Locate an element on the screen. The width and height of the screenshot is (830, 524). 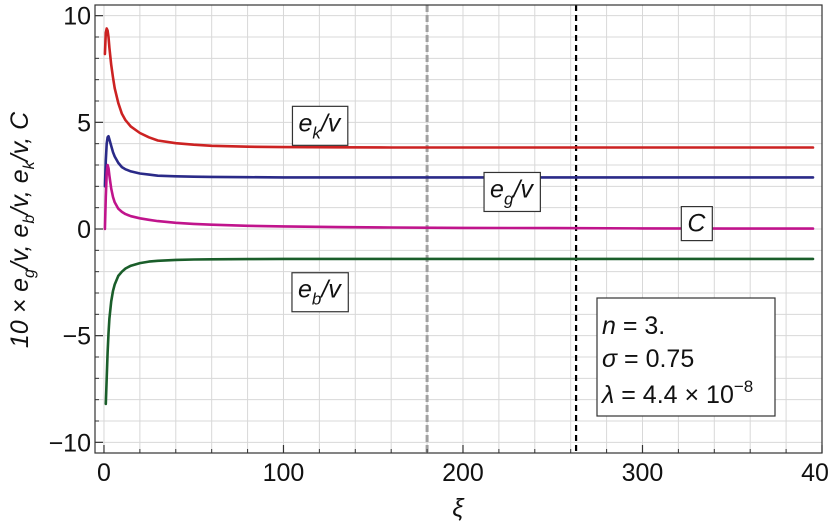
series-line-e-g-v is located at coordinates (459, 161).